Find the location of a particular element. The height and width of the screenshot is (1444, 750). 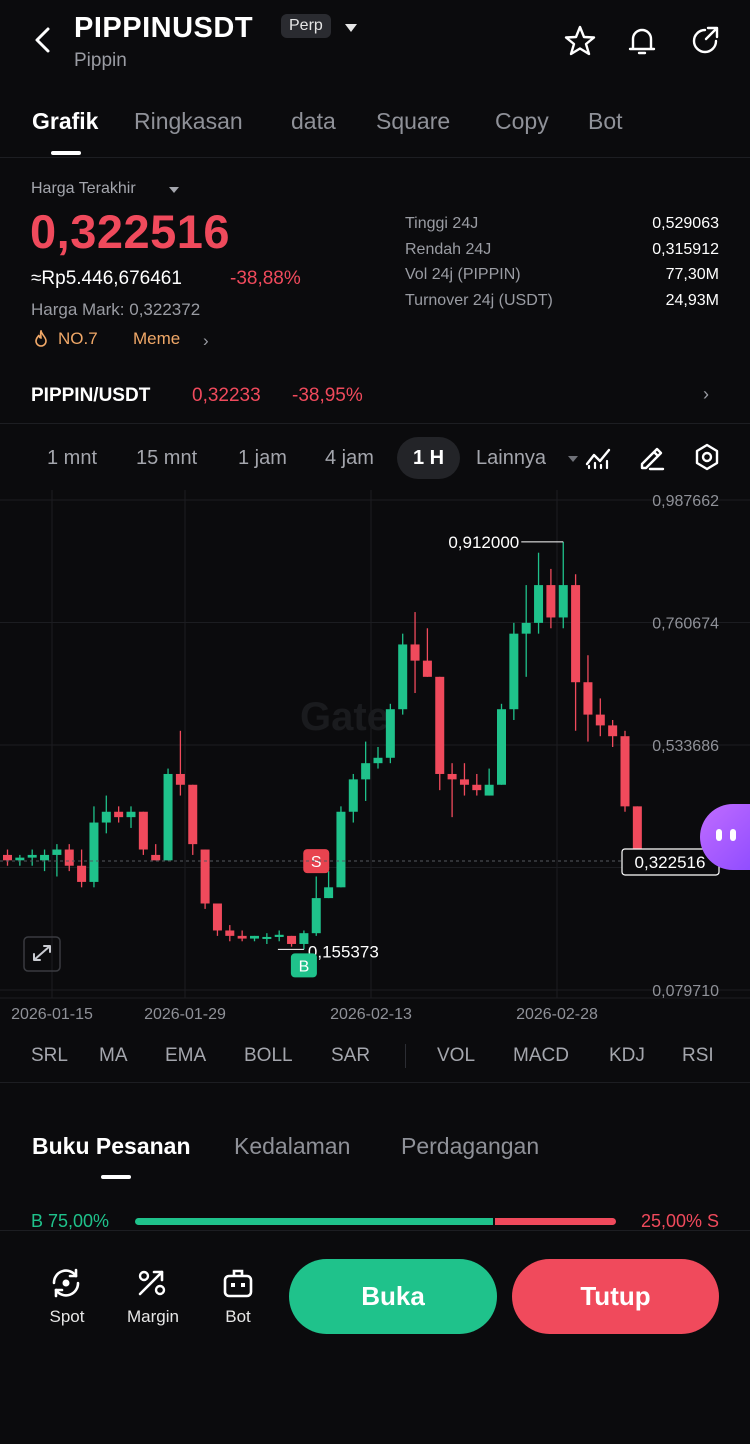

indicator-macd: MACD is located at coordinates (541, 1055).